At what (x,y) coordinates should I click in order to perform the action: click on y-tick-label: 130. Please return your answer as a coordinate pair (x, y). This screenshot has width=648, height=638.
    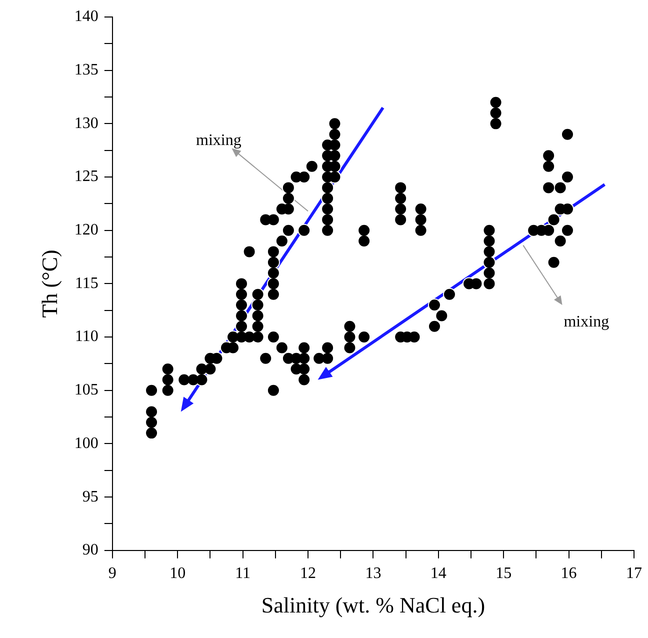
    Looking at the image, I should click on (86, 123).